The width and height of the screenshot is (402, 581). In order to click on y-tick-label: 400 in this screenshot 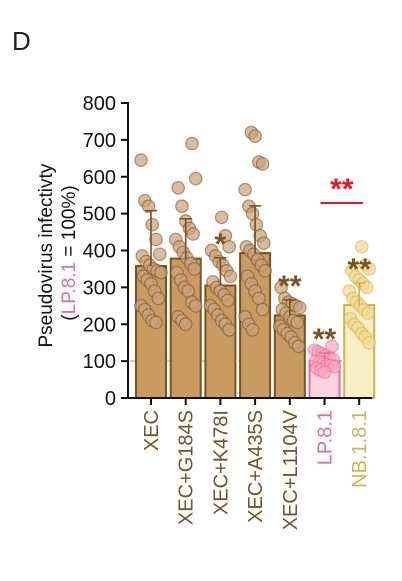, I will do `click(99, 252)`.